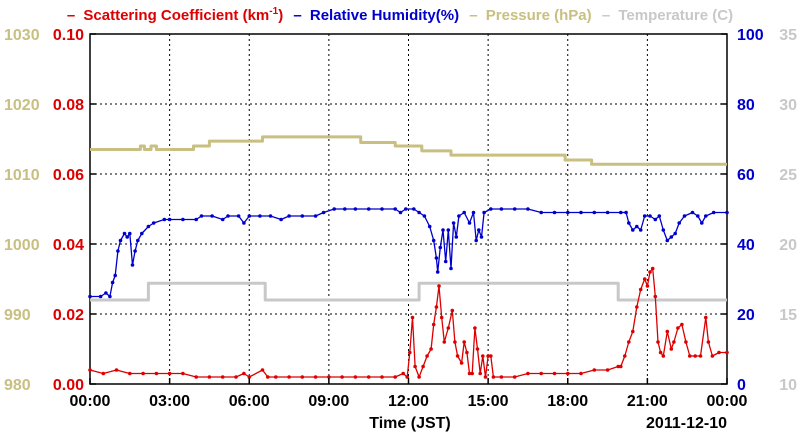 The height and width of the screenshot is (434, 800). What do you see at coordinates (408, 150) in the screenshot?
I see `series-line-pressure-hpa` at bounding box center [408, 150].